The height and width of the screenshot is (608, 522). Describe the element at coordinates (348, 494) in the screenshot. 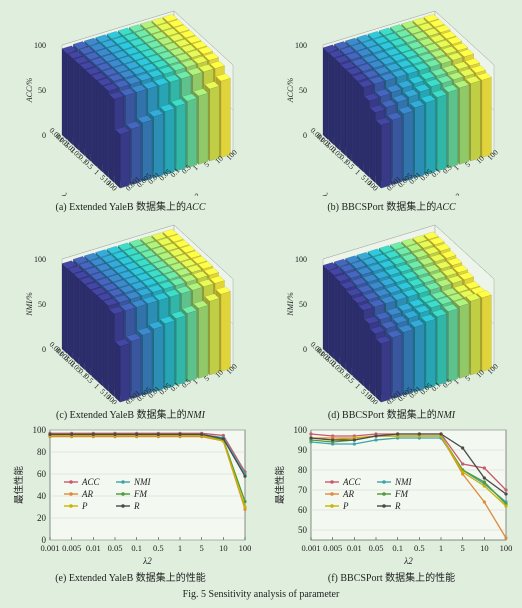

I see `legend-label: AR` at that location.